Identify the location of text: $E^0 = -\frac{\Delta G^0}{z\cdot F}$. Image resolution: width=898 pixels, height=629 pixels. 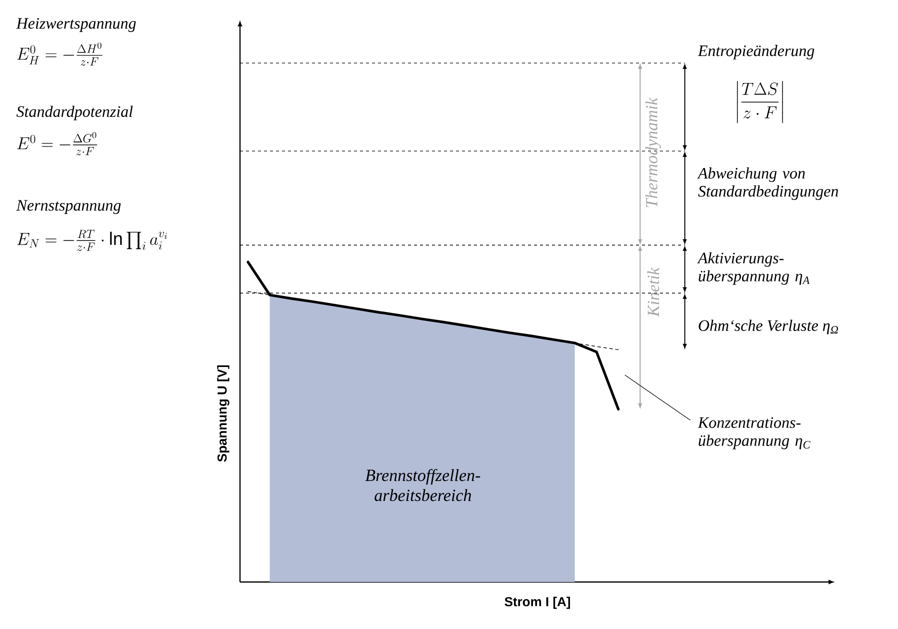
(57, 144).